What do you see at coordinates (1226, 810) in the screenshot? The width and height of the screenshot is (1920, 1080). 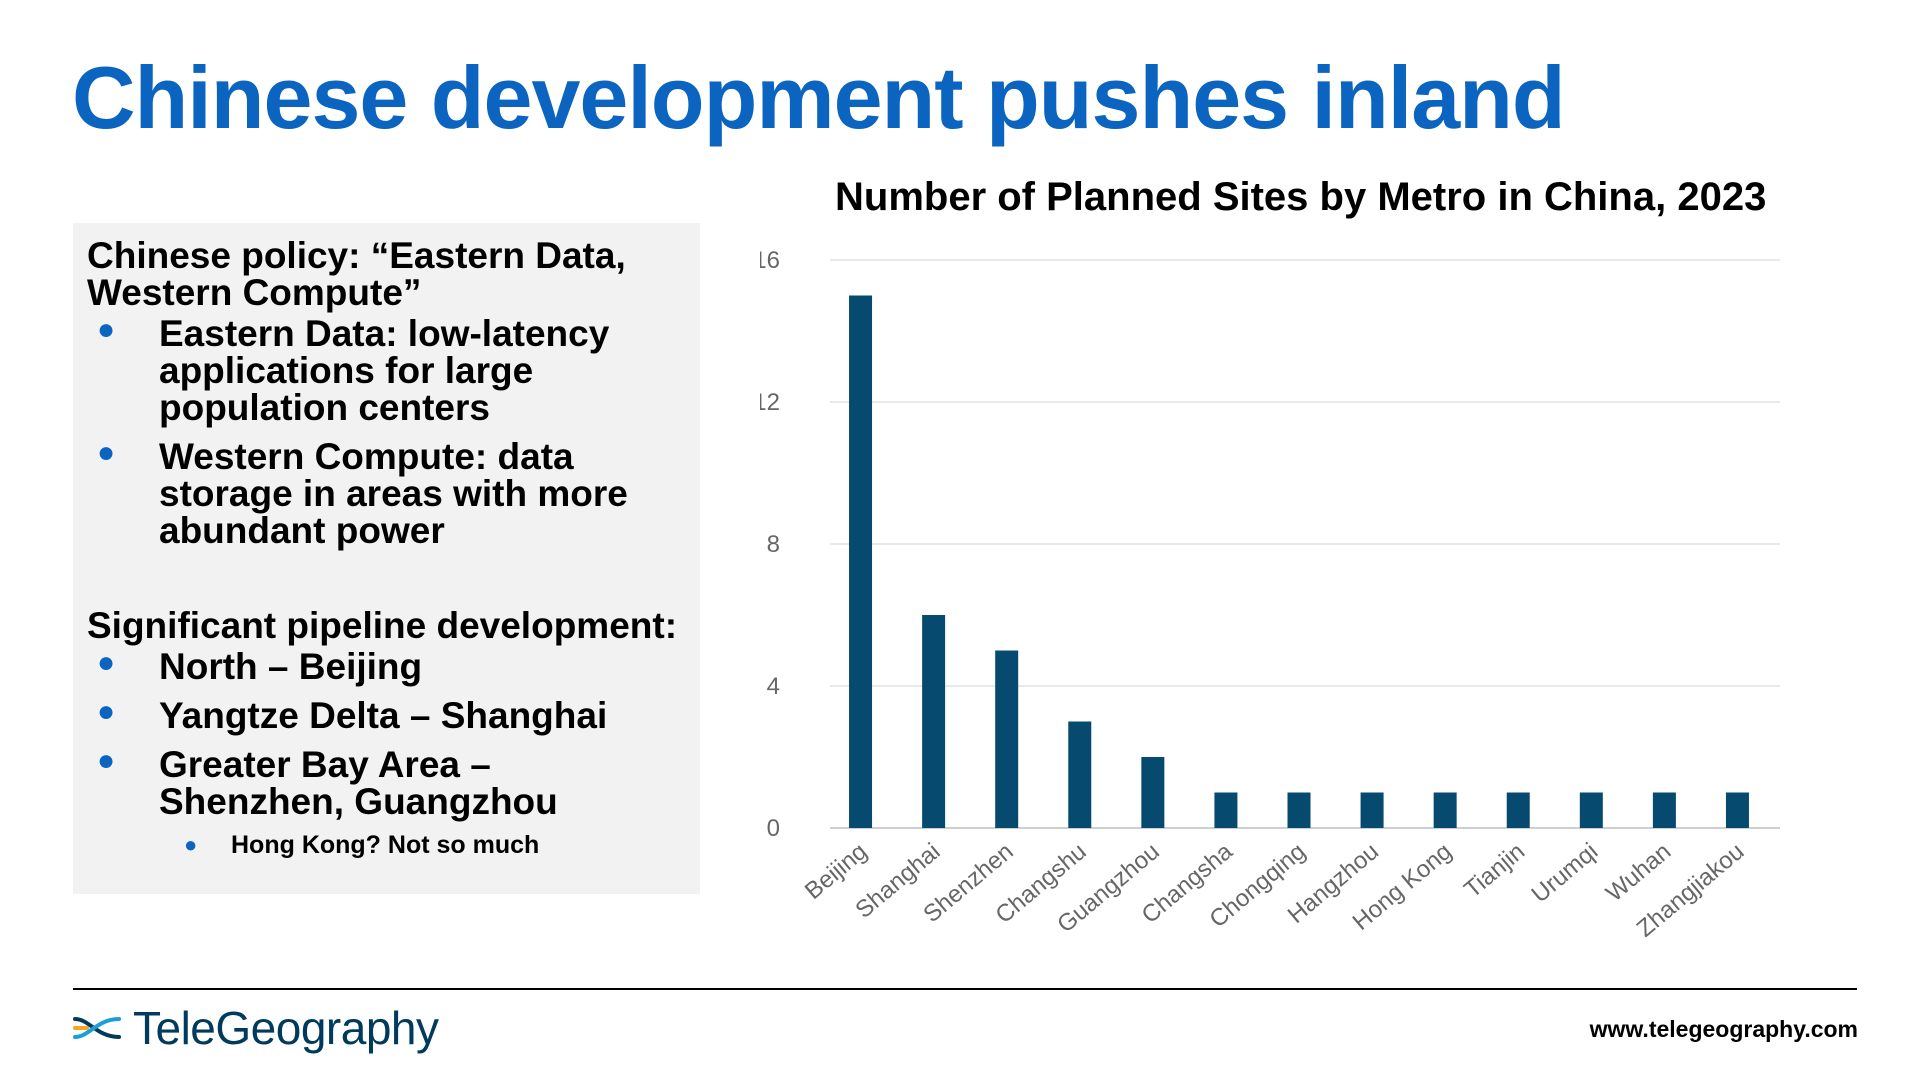 I see `bar-changsha` at bounding box center [1226, 810].